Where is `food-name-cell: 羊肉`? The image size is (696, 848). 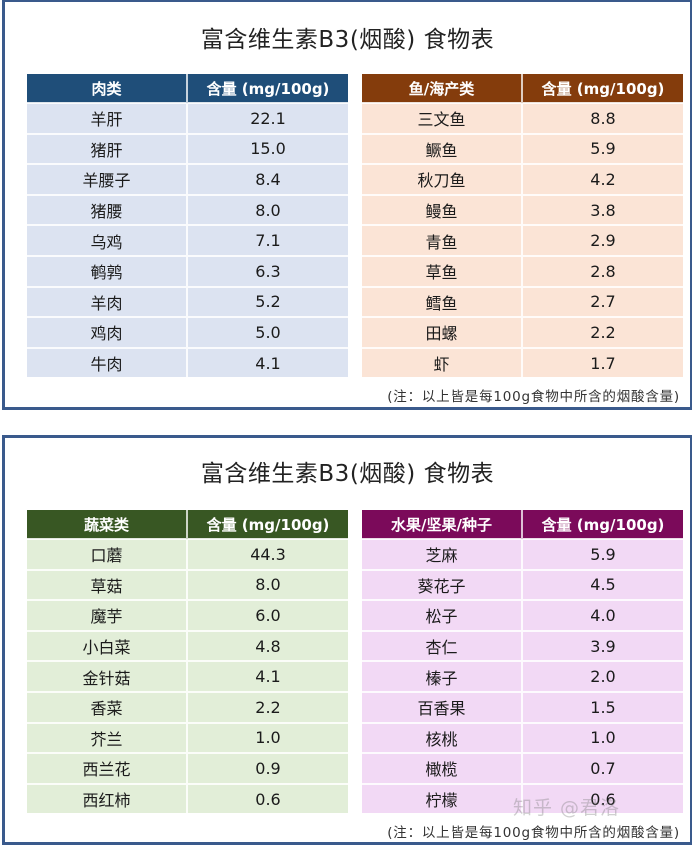 food-name-cell: 羊肉 is located at coordinates (107, 301).